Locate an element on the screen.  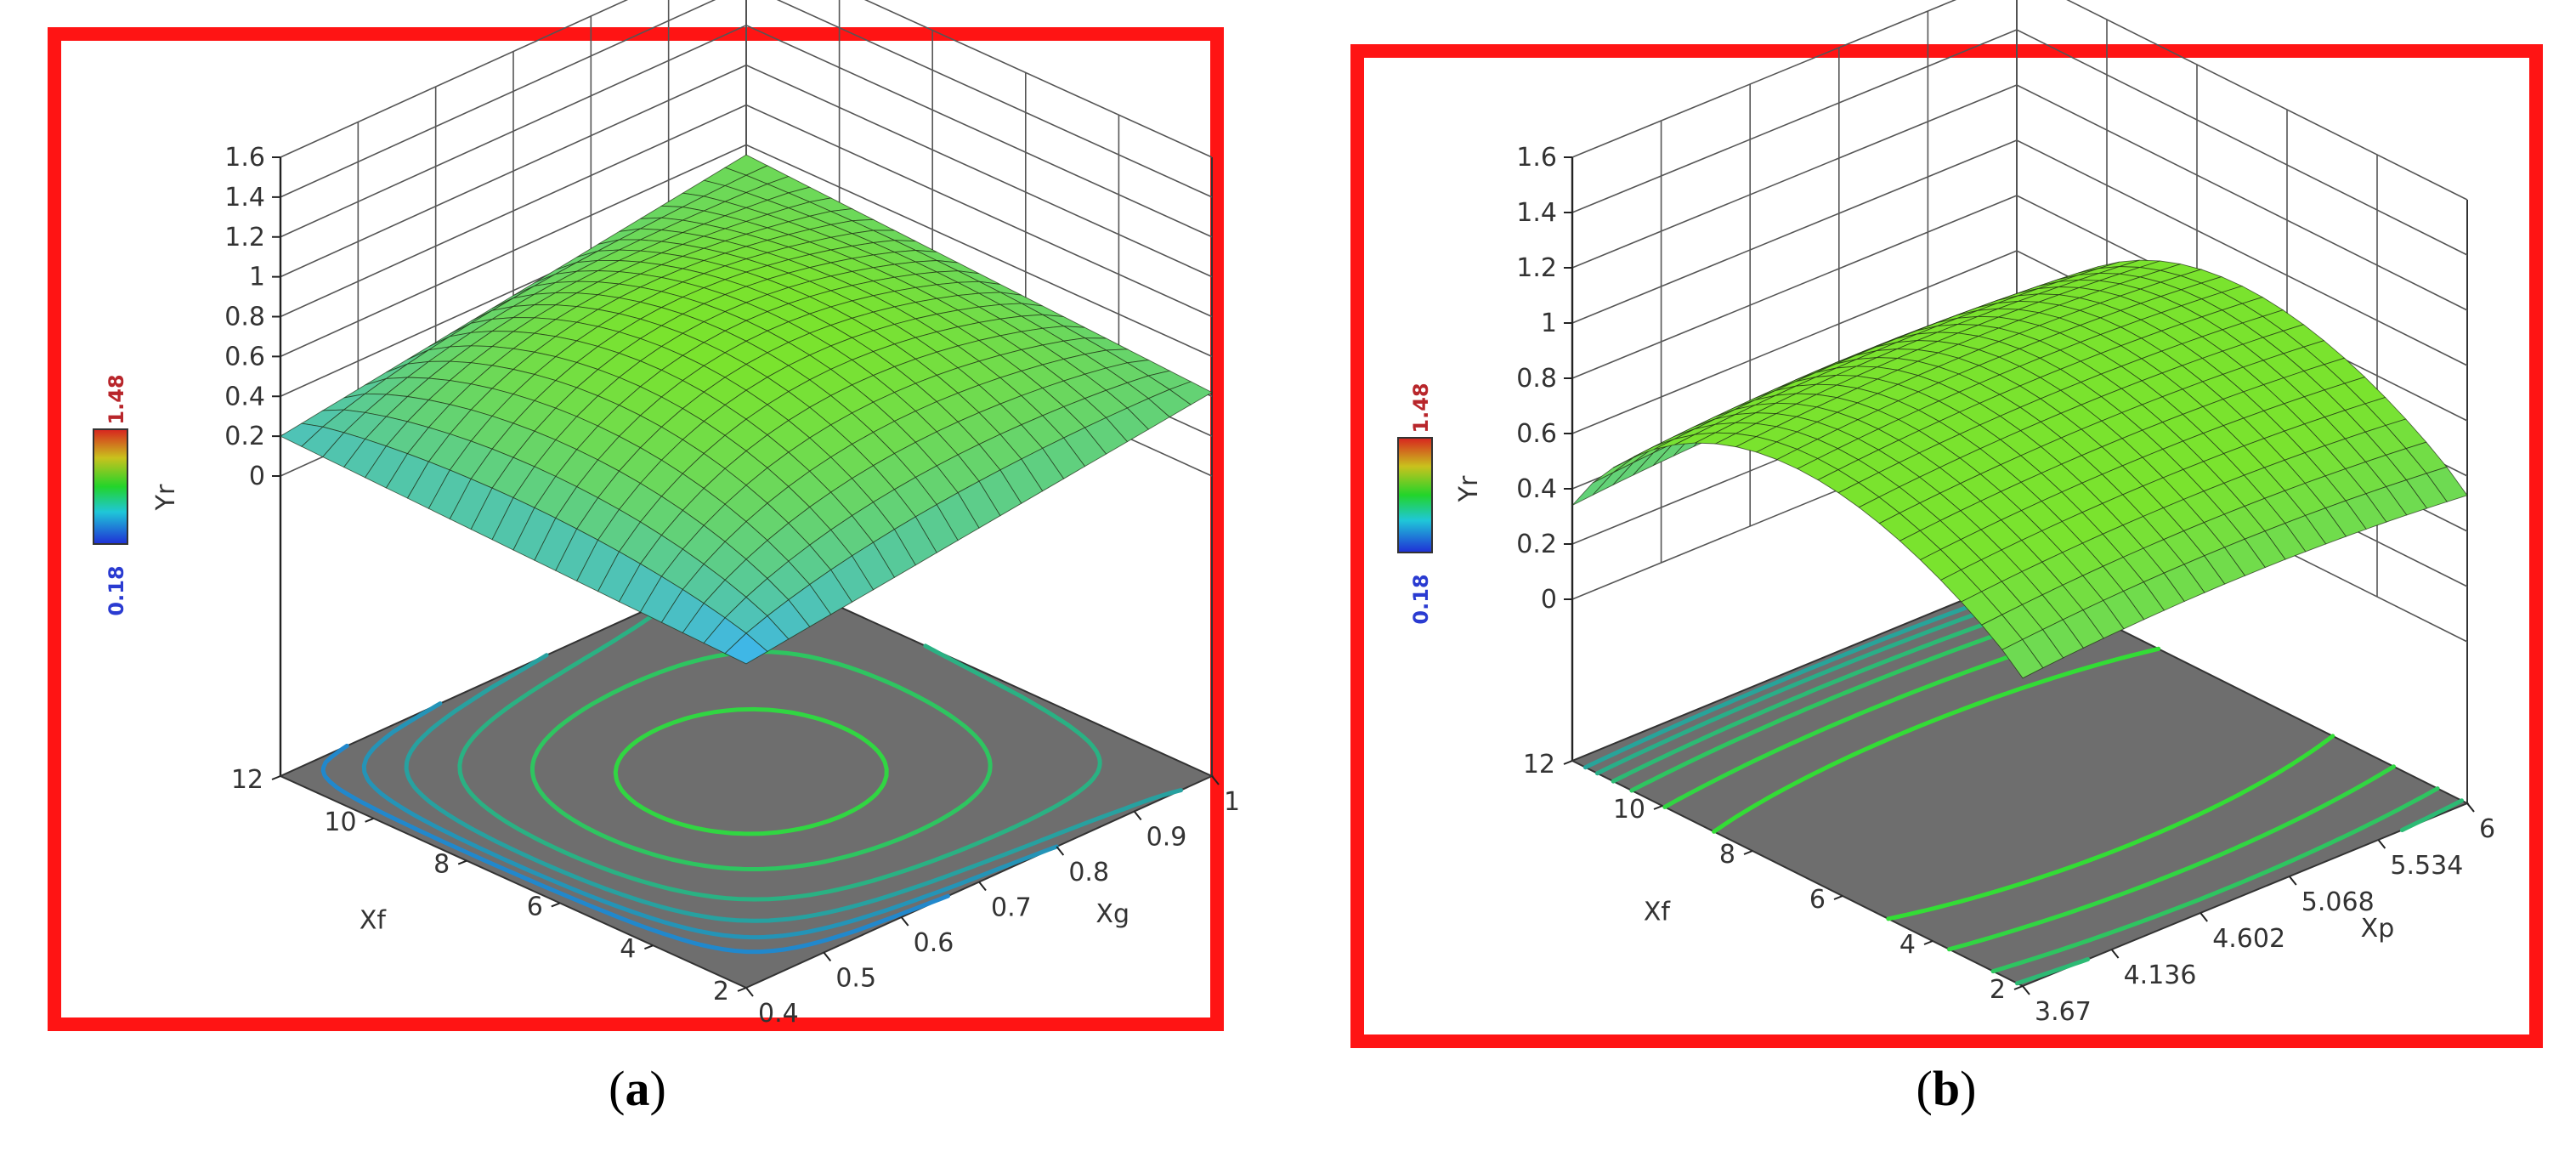
z-tick-label: 0.2 is located at coordinates (1536, 544).